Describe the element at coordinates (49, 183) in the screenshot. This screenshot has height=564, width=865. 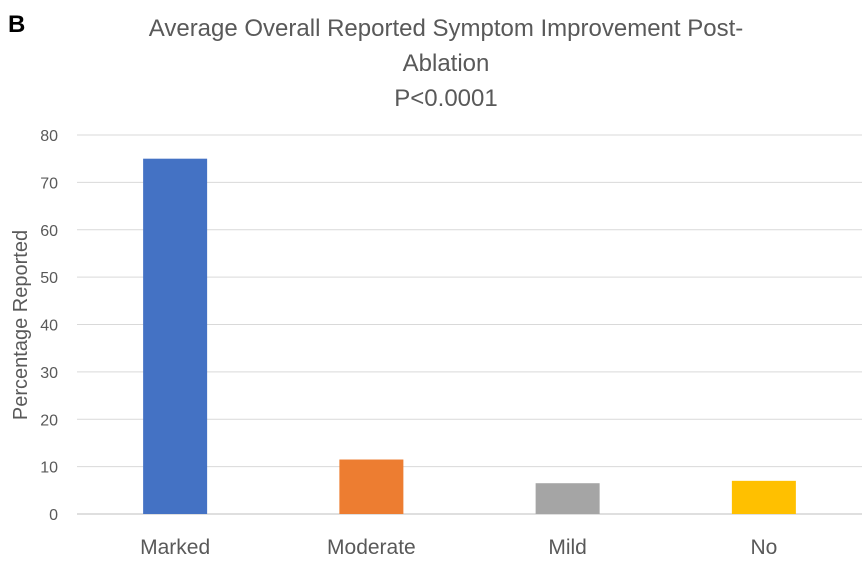
I see `y-tick-label: 70` at that location.